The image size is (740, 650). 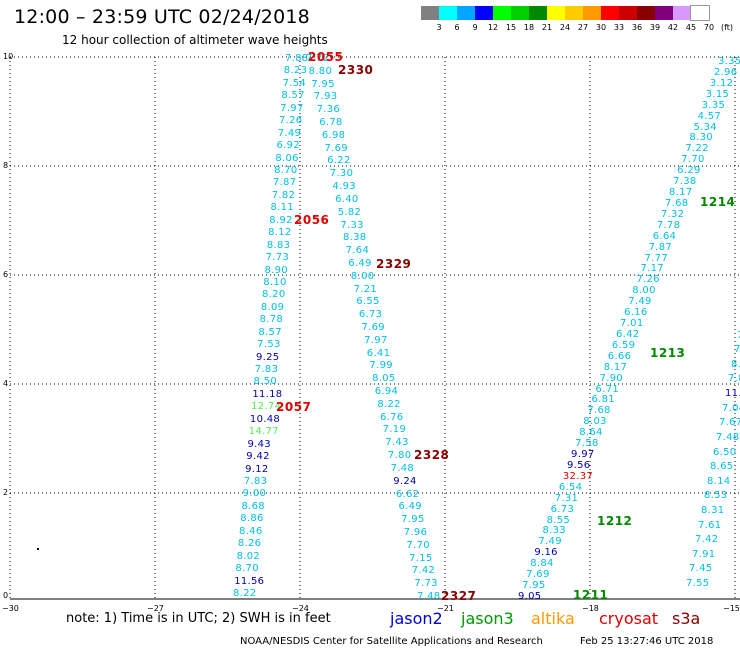 I want to click on wave-height-value: 7.49, so click(x=550, y=542).